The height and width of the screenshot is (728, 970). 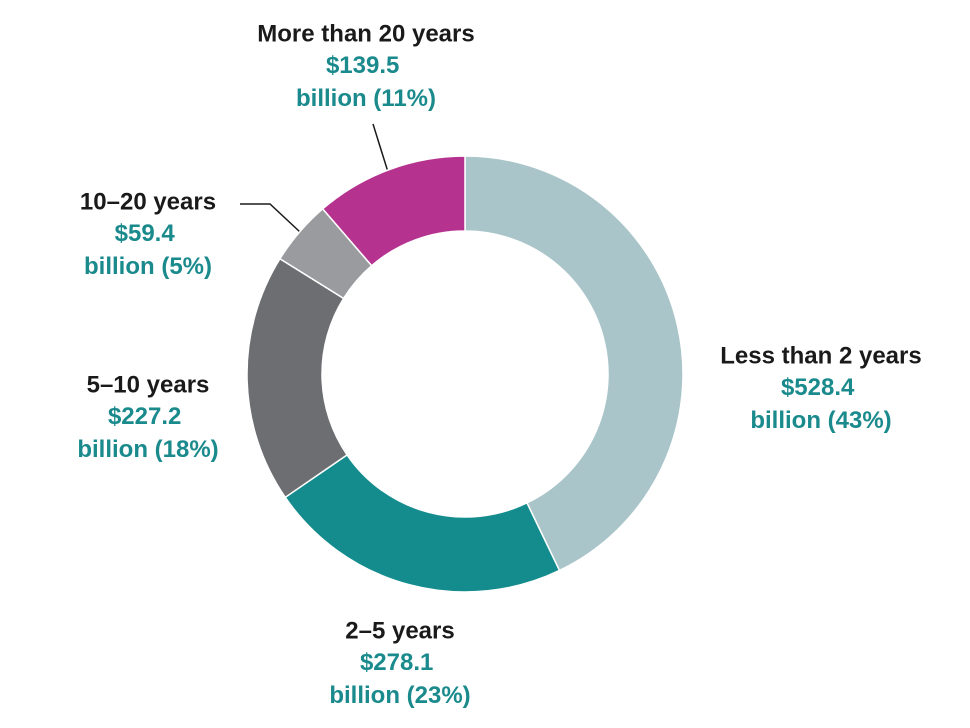 I want to click on slice-label: More than 20 years, so click(x=365, y=33).